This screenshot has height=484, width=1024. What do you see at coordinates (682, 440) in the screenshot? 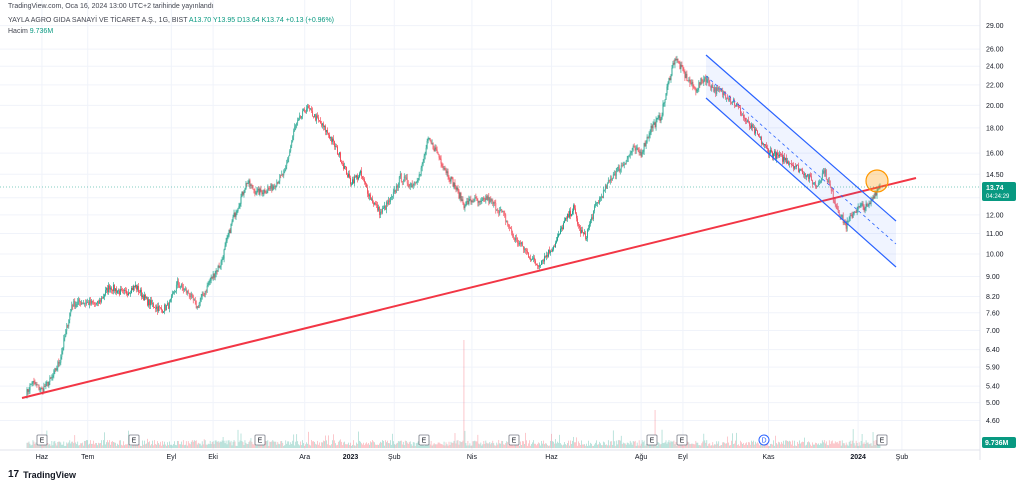
I see `earnings-marker-icon` at bounding box center [682, 440].